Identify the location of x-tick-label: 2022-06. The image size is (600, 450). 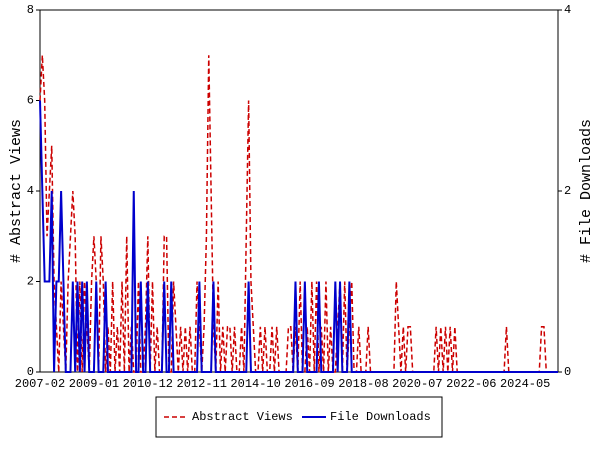
(471, 384).